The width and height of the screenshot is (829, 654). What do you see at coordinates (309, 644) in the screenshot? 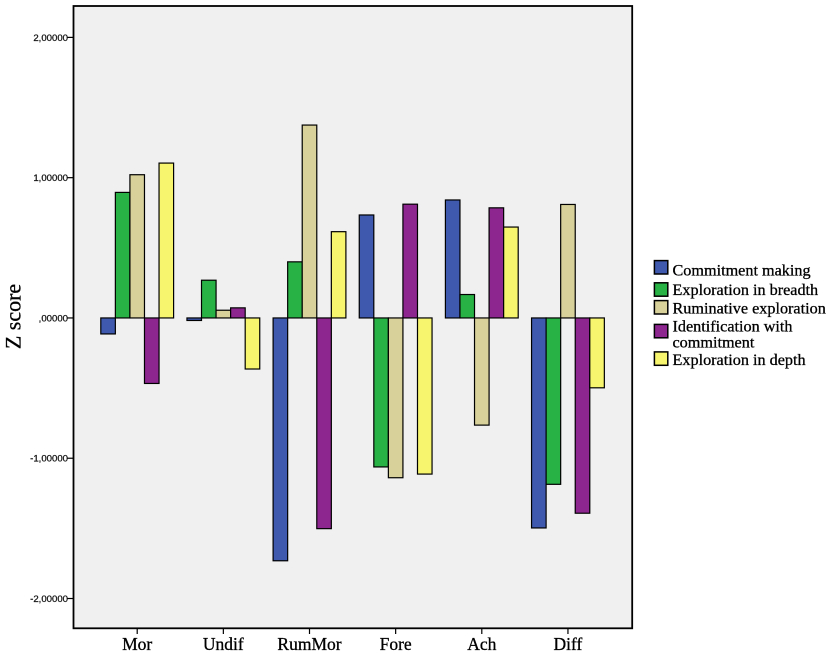
I see `svg-text: RumMor` at bounding box center [309, 644].